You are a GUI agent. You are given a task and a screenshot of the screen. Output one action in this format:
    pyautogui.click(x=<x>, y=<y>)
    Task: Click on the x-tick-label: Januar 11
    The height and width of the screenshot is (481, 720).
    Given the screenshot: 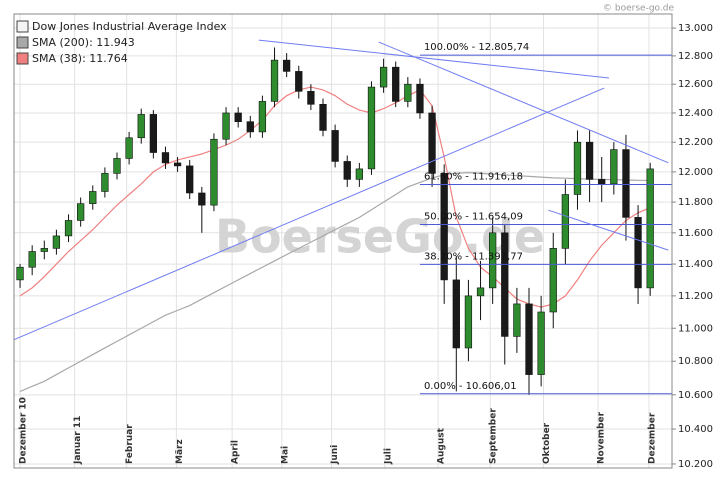 What is the action you would take?
    pyautogui.click(x=78, y=440)
    